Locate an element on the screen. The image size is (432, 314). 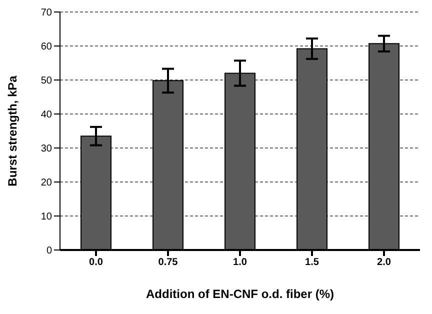
x-tick-label: 1.0 is located at coordinates (240, 262).